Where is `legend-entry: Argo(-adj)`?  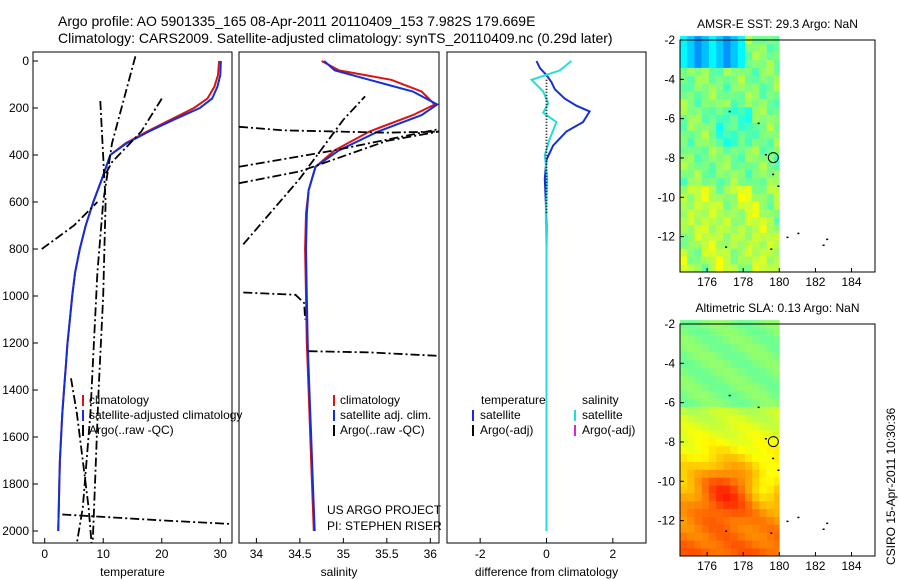 legend-entry: Argo(-adj) is located at coordinates (608, 430).